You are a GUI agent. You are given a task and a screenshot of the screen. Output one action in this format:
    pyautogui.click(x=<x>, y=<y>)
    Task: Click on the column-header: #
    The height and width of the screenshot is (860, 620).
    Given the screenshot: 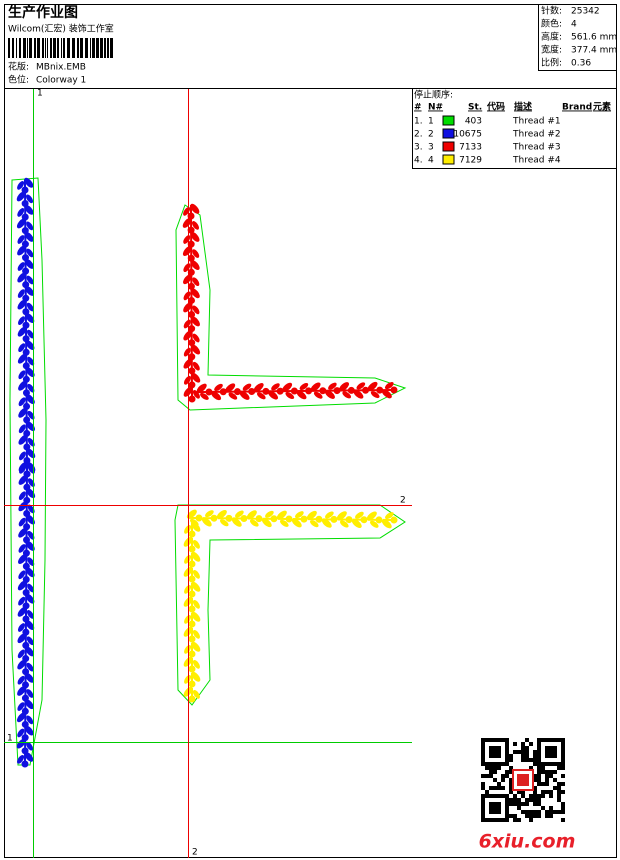 What is the action you would take?
    pyautogui.click(x=418, y=108)
    